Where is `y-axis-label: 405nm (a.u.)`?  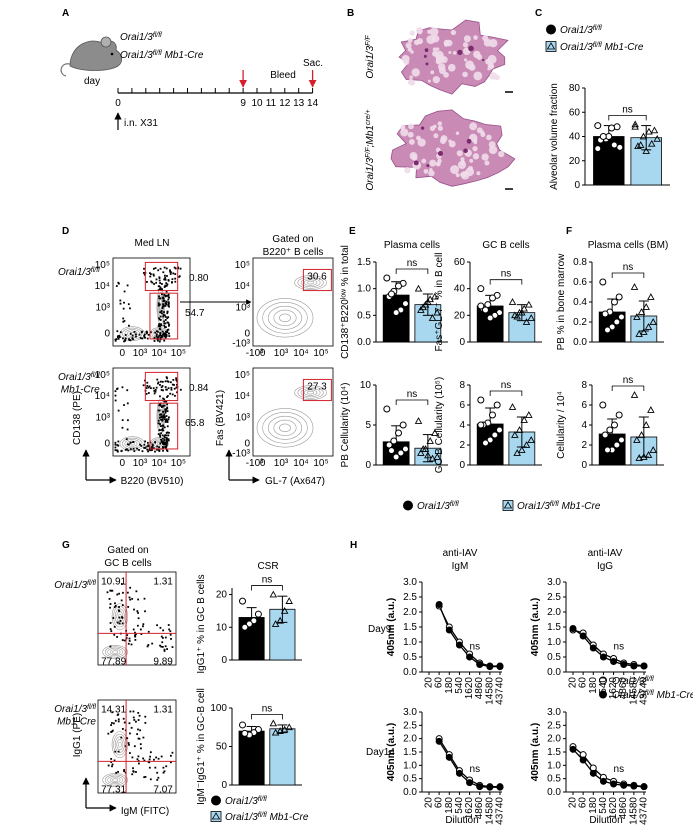
y-axis-label: 405nm (a.u.) is located at coordinates (535, 627).